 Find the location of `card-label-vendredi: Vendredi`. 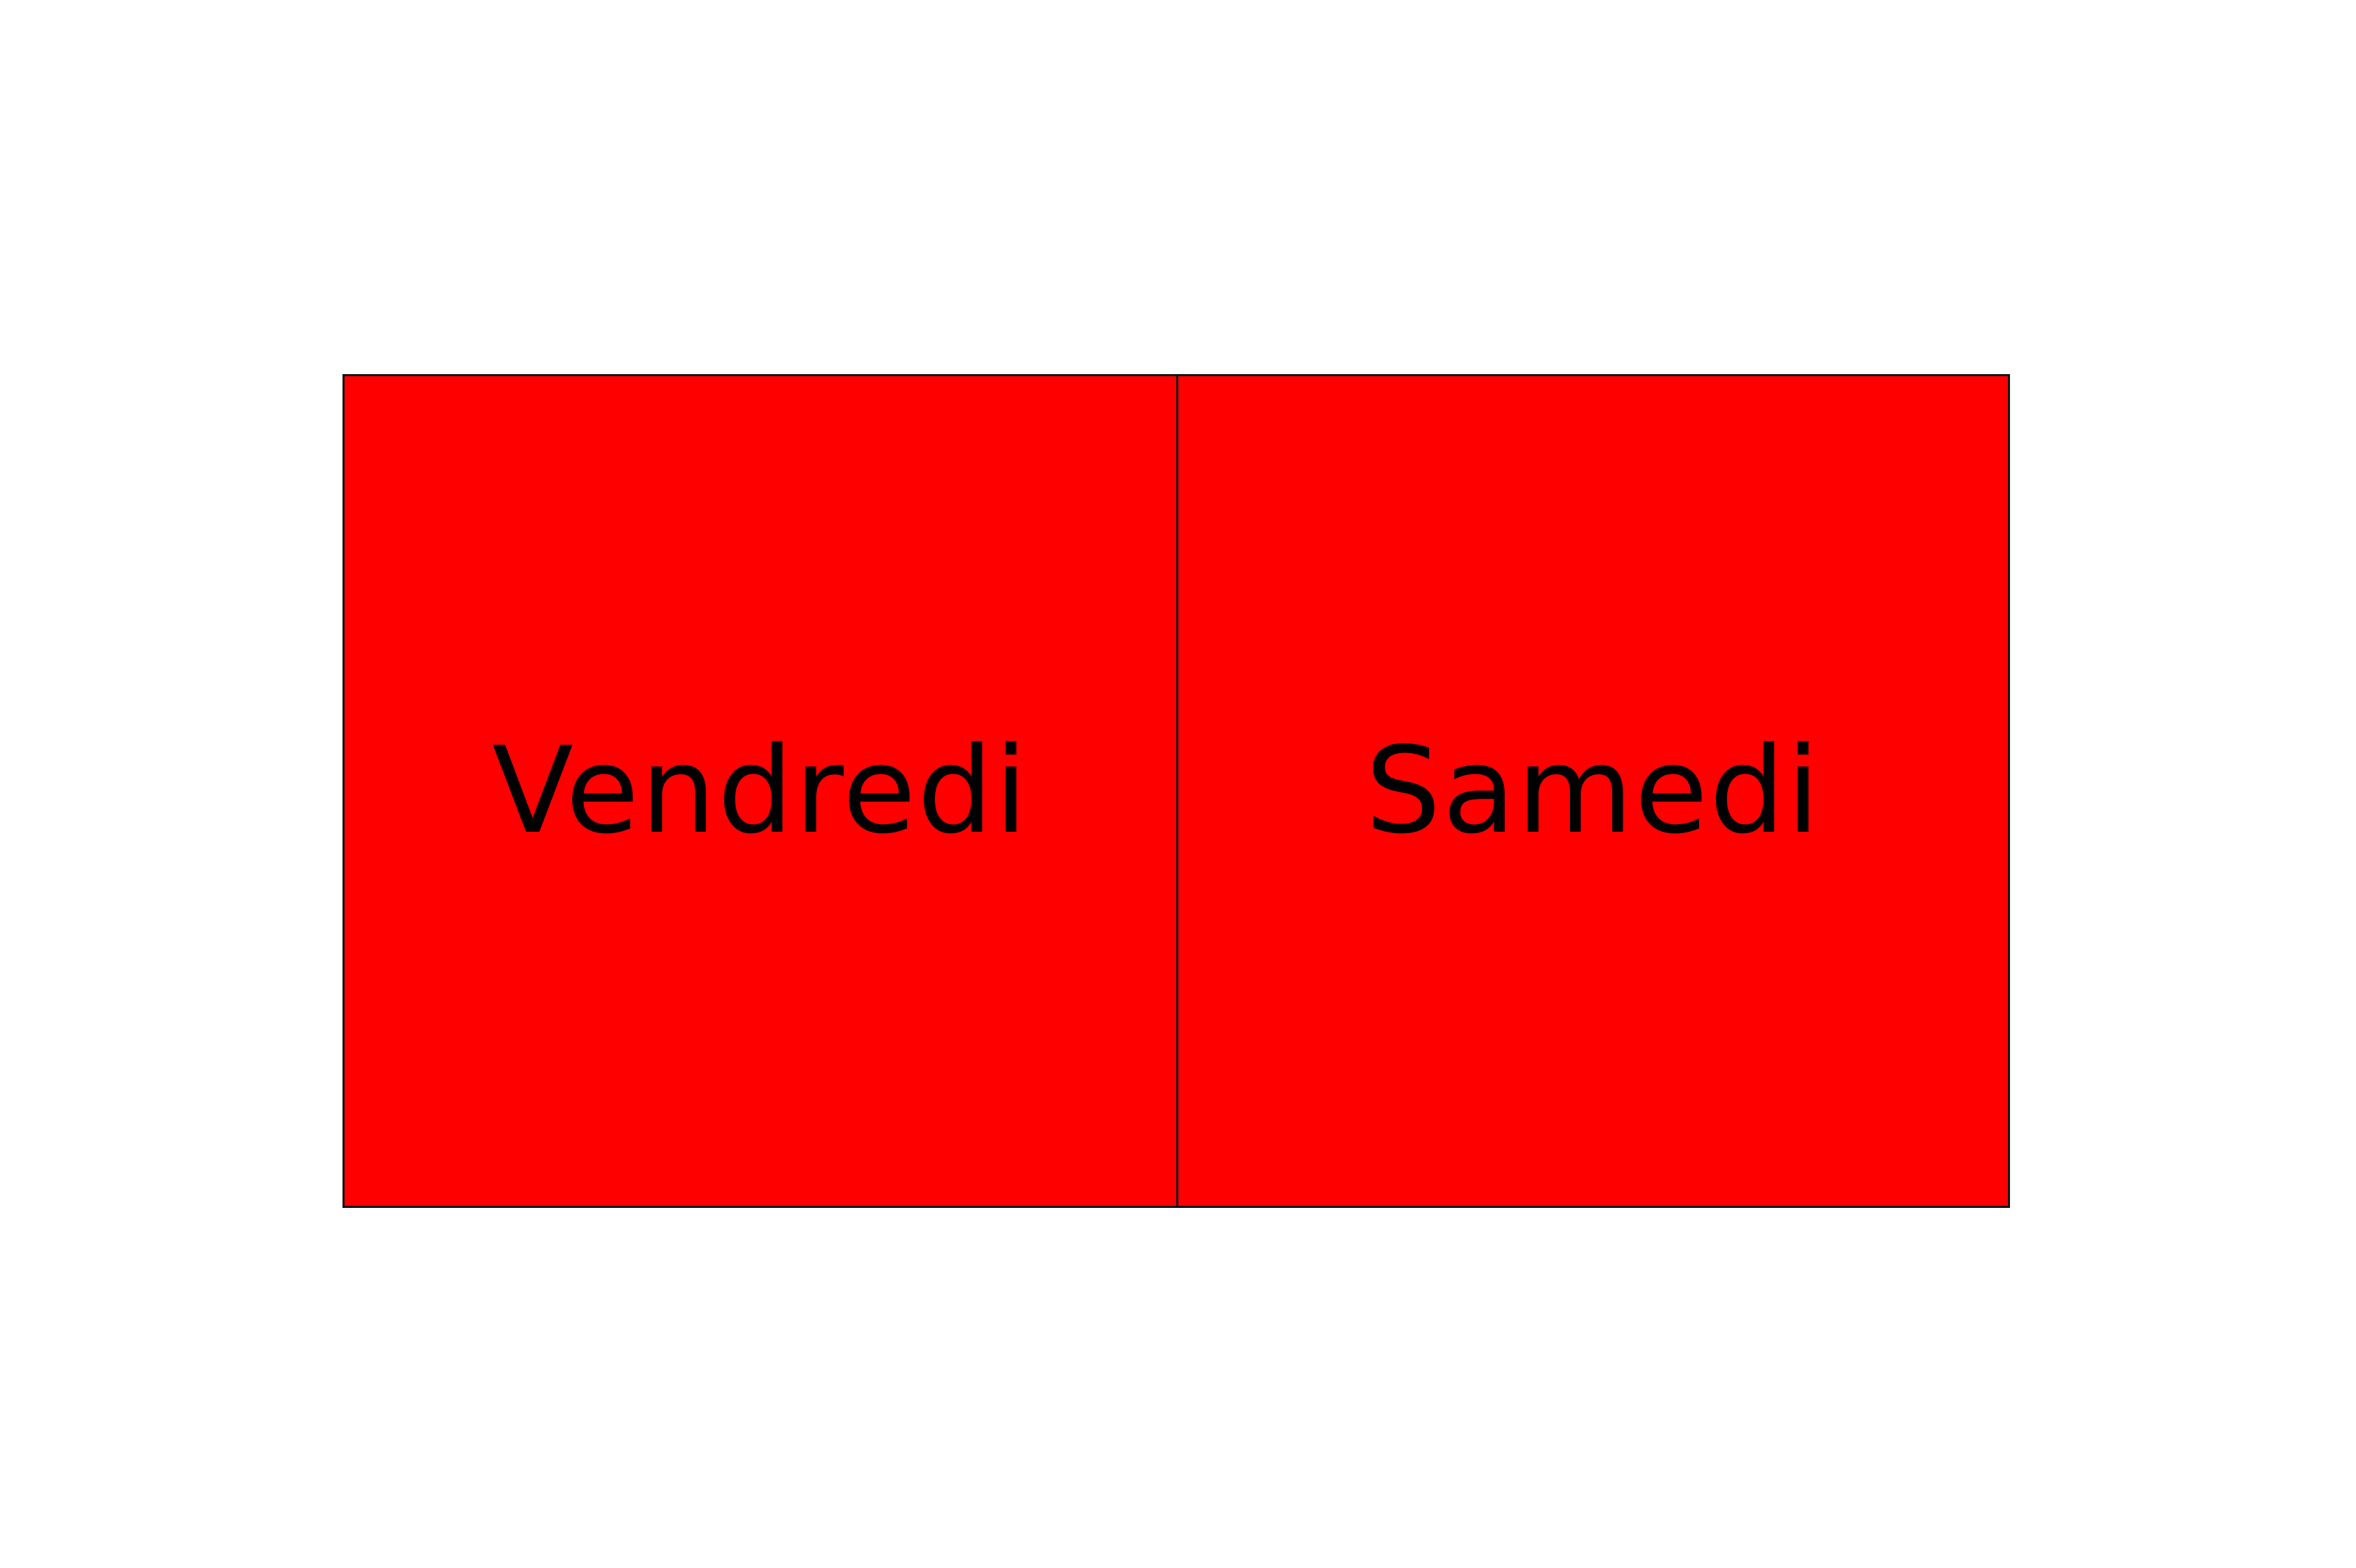

card-label-vendredi: Vendredi is located at coordinates (760, 791).